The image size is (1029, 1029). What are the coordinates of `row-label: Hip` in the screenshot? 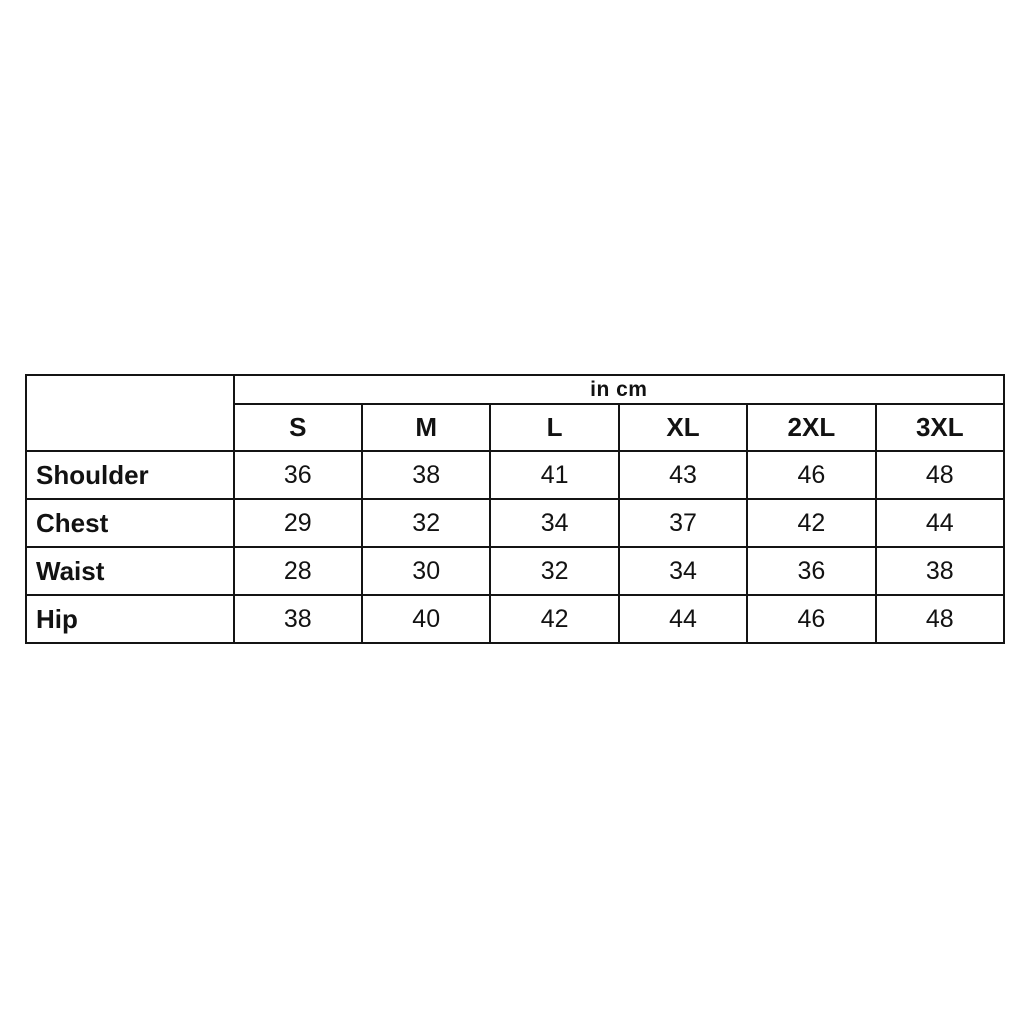 It's located at (130, 619).